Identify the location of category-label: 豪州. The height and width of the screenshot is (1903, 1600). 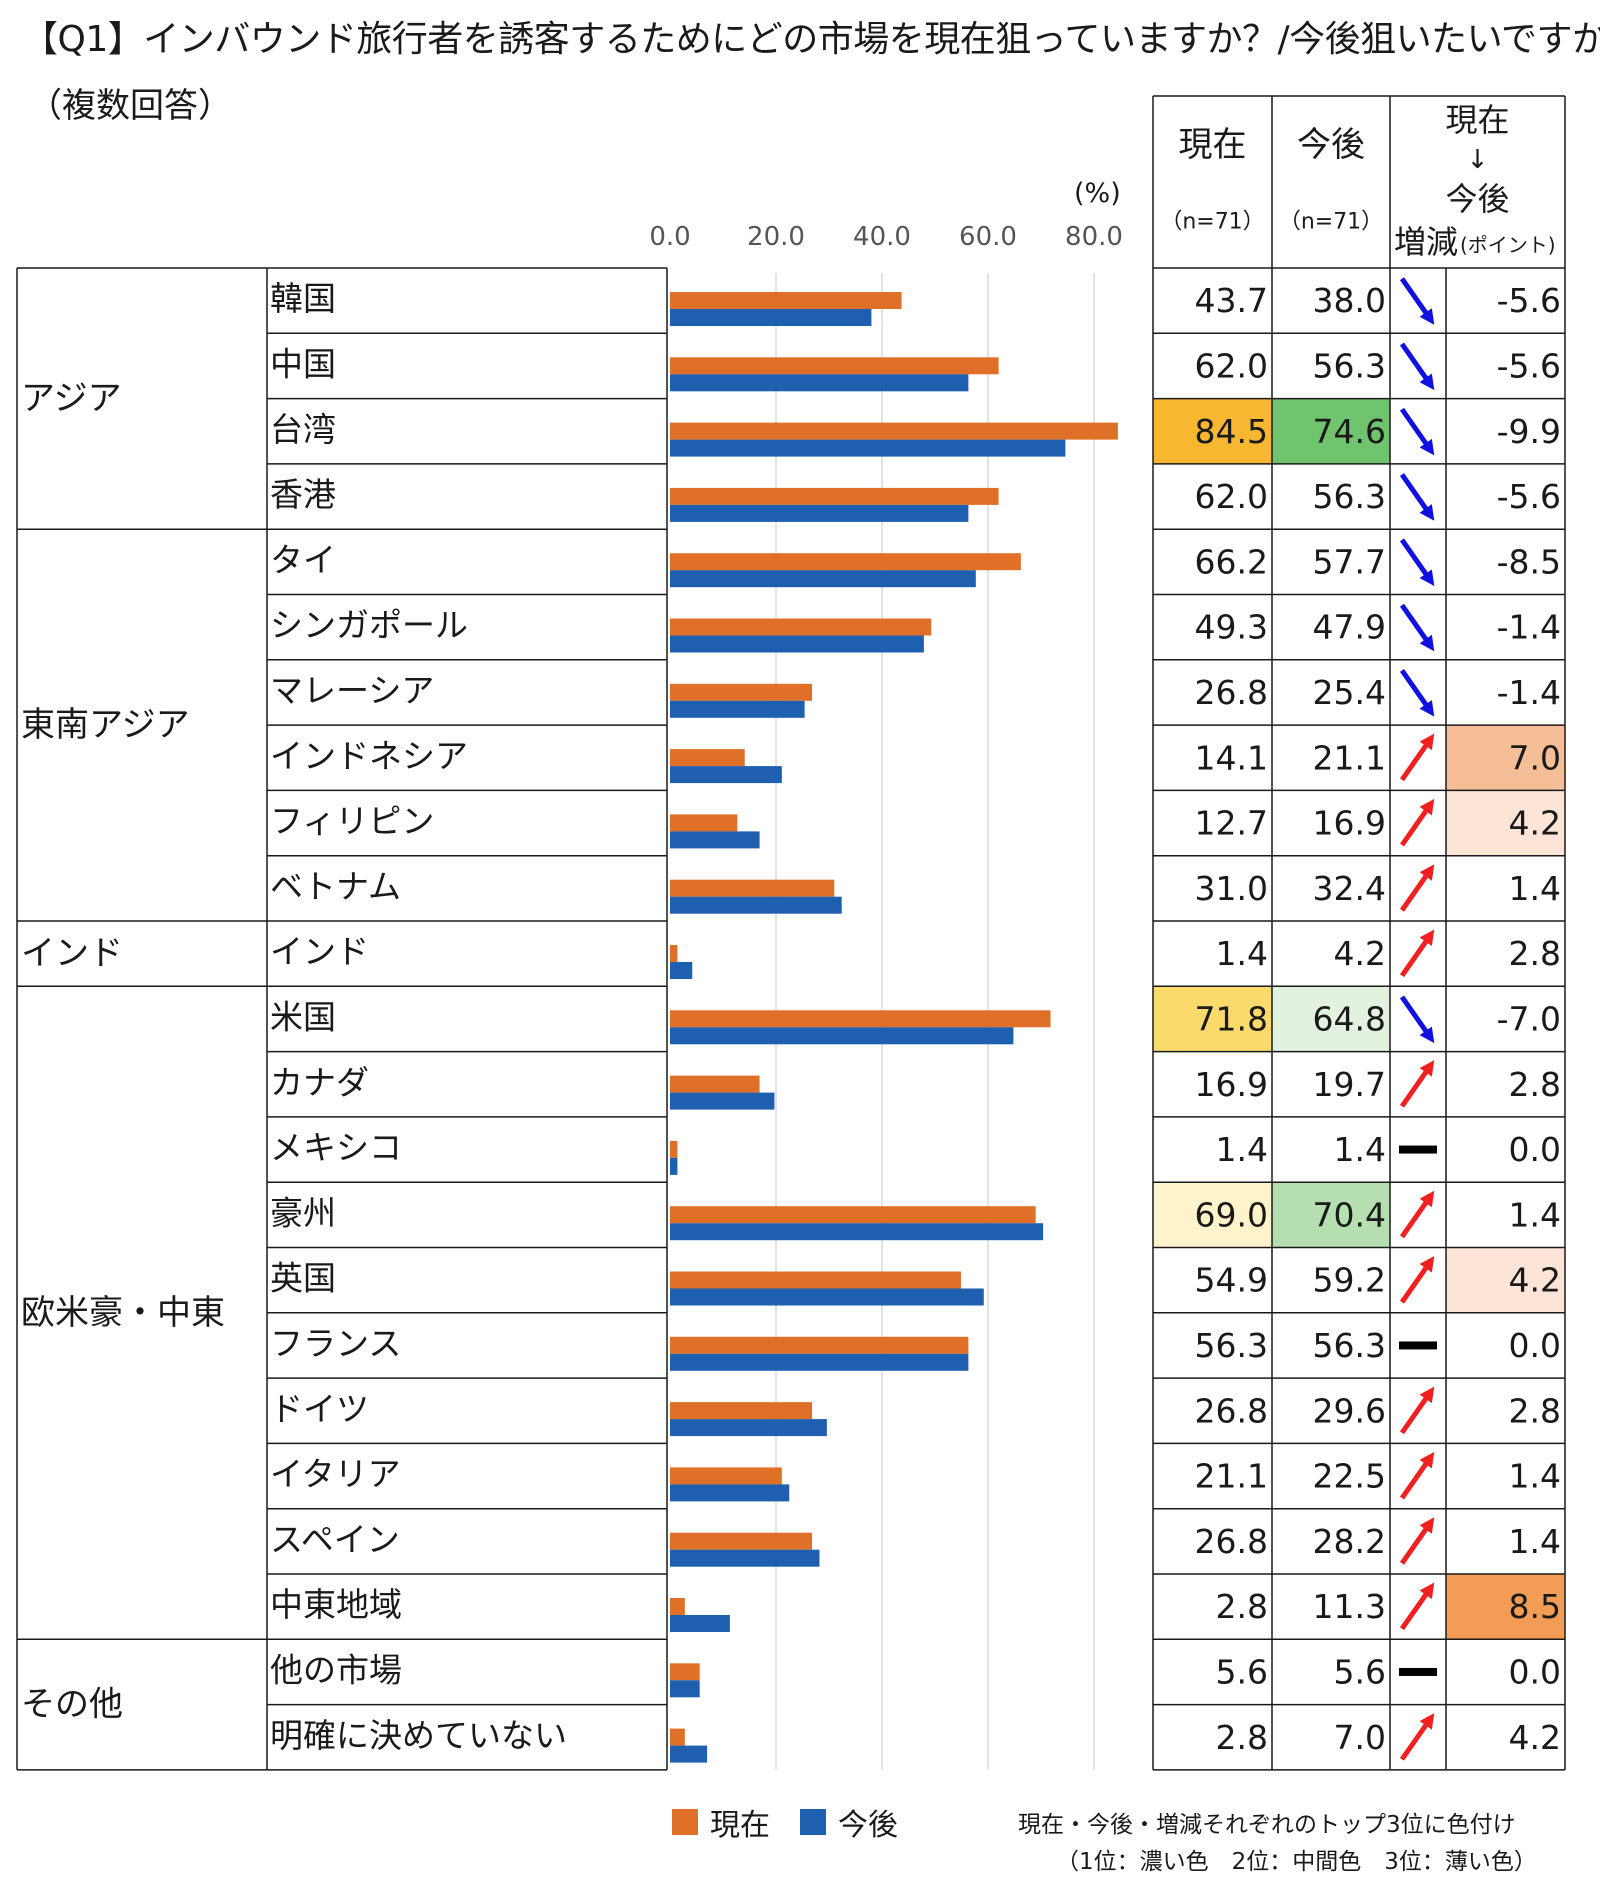
(303, 1212).